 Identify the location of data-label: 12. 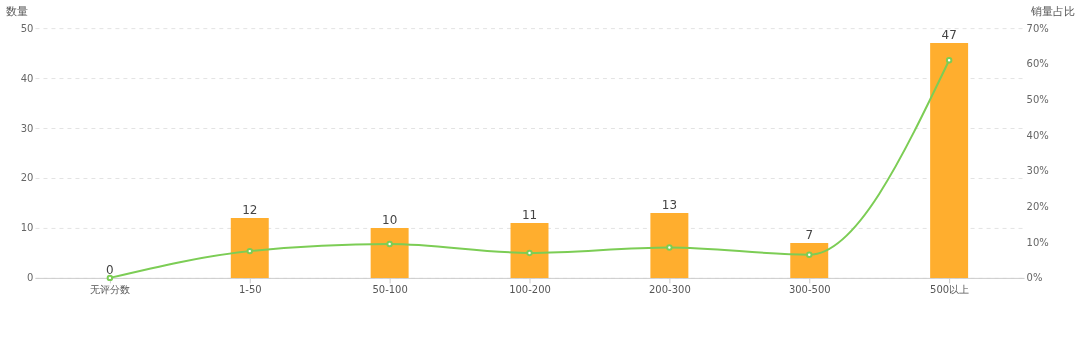
(250, 209).